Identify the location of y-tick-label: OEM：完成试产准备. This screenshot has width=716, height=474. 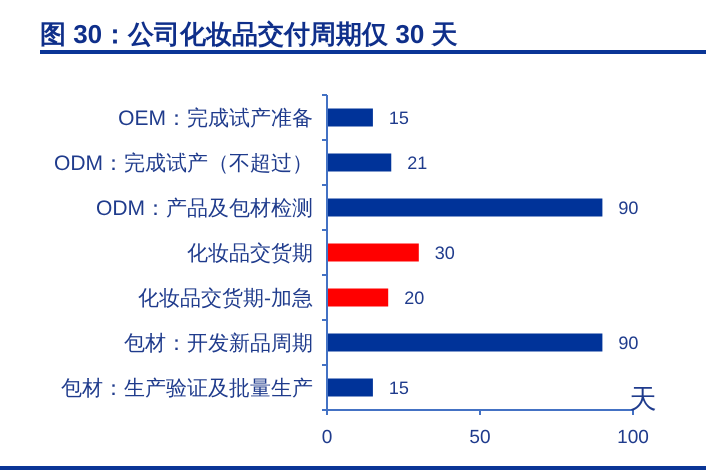
(215, 118).